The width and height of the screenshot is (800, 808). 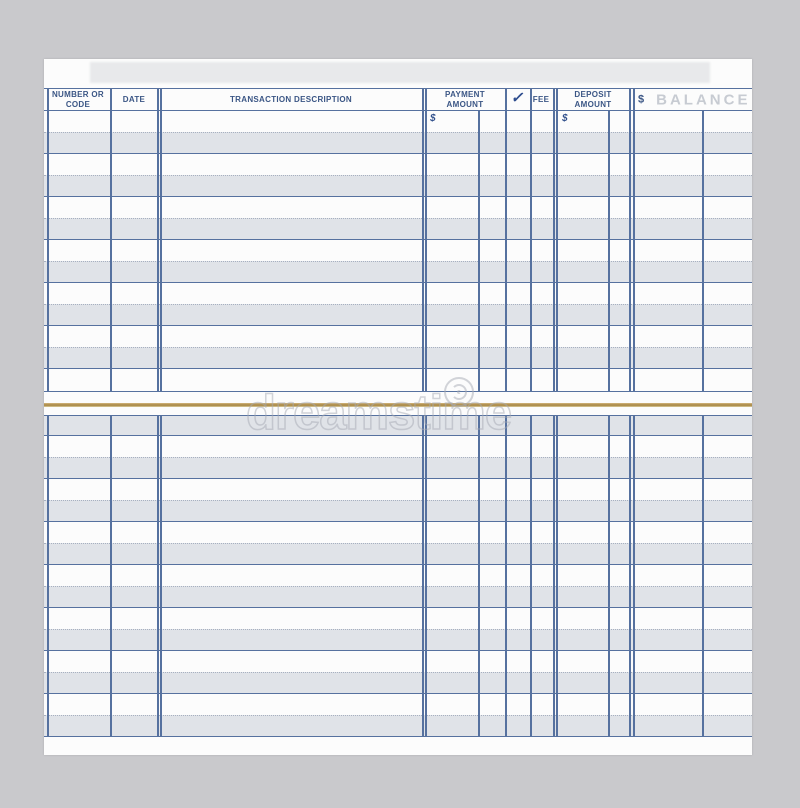 I want to click on transaction-row: $ $, so click(x=398, y=132).